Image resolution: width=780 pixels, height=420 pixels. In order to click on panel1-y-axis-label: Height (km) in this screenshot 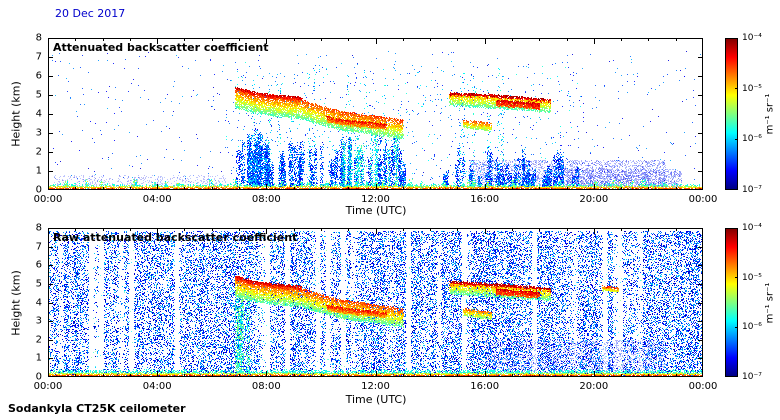, I will do `click(16, 114)`.